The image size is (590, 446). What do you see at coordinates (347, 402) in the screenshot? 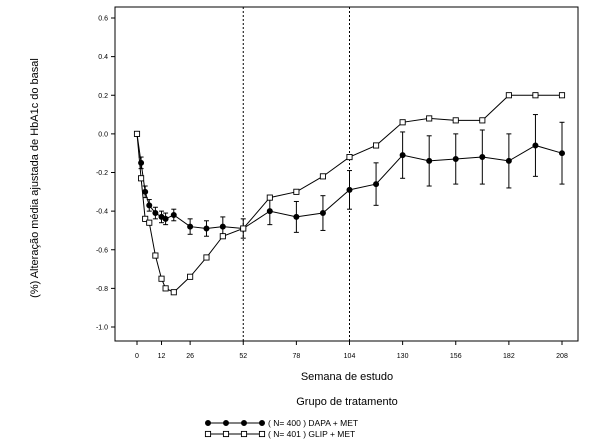
I see `legend-title: Grupo de tratamento` at bounding box center [347, 402].